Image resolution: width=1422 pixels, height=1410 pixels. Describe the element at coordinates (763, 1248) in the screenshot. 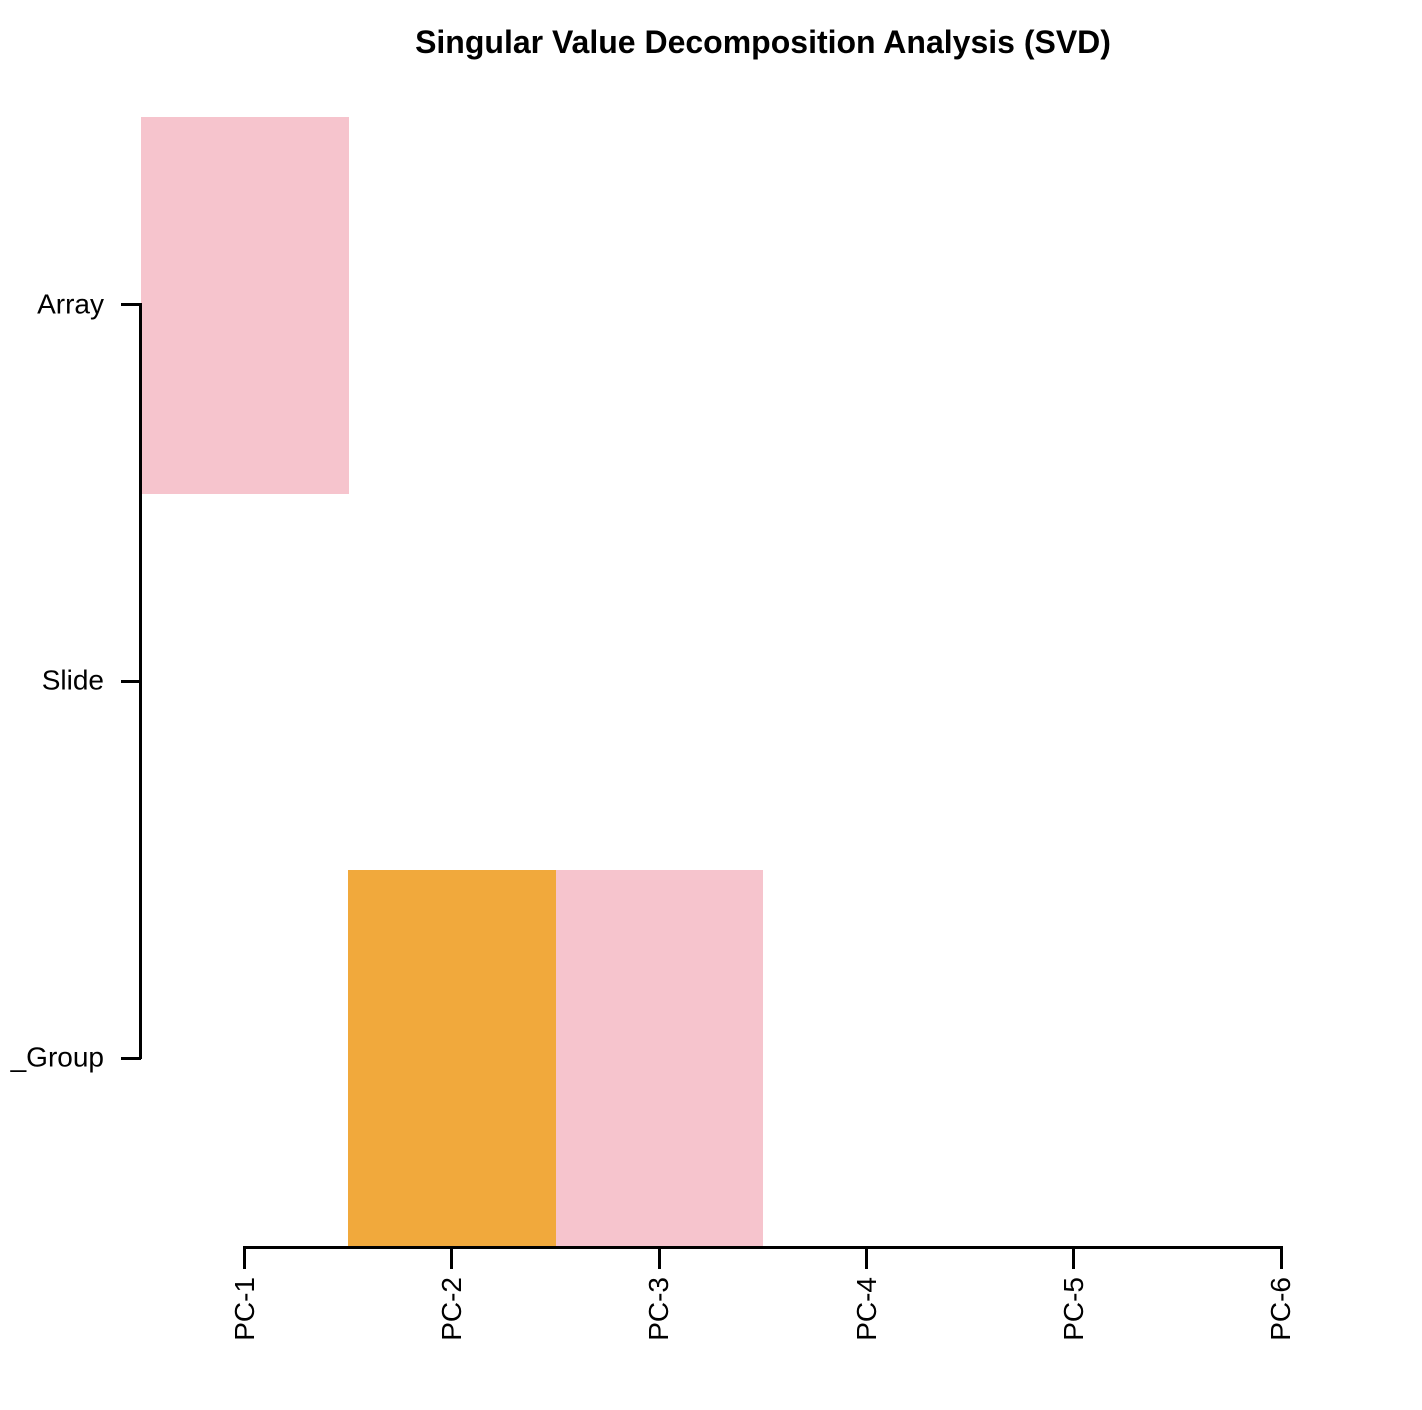

I see `x-axis-line` at that location.